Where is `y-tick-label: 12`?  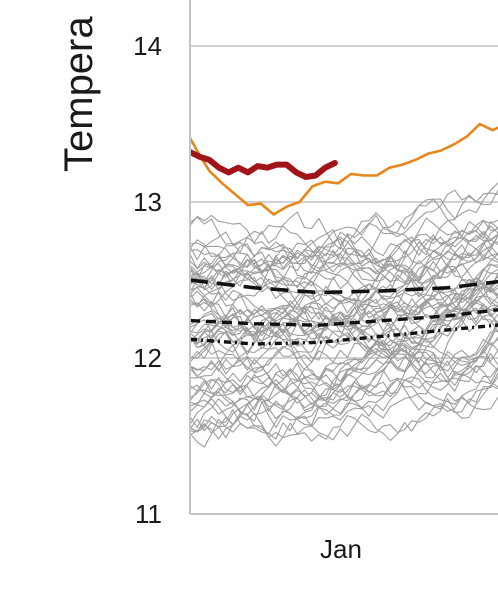 y-tick-label: 12 is located at coordinates (147, 358).